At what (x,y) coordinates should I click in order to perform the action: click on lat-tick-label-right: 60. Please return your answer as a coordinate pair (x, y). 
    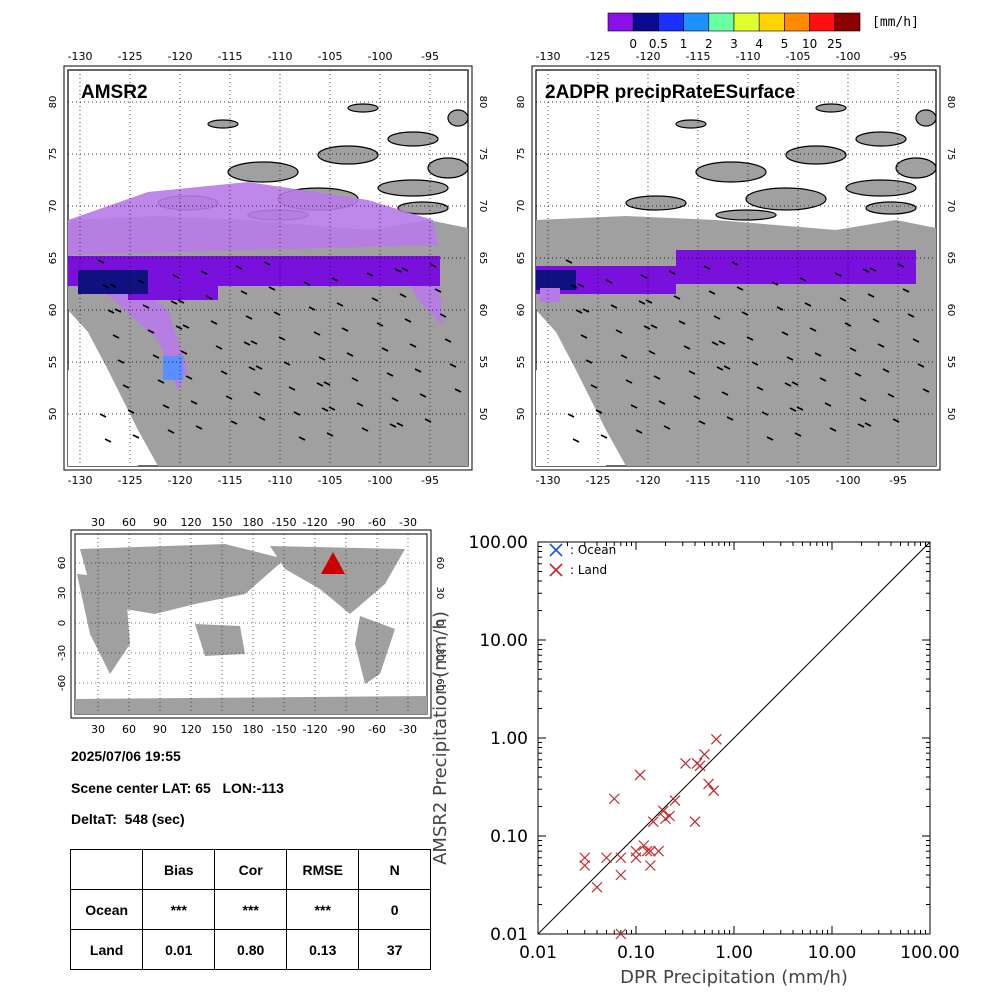
    Looking at the image, I should click on (482, 310).